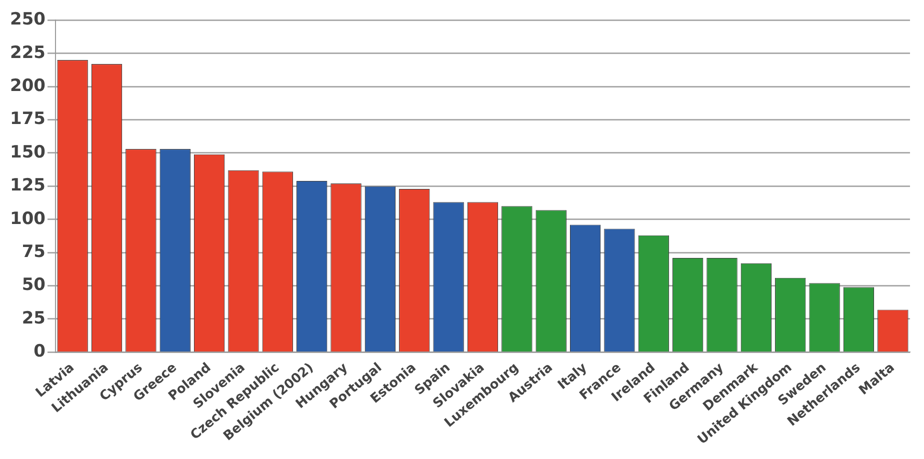 Image resolution: width=924 pixels, height=459 pixels. I want to click on y-tick-label: 25, so click(34, 318).